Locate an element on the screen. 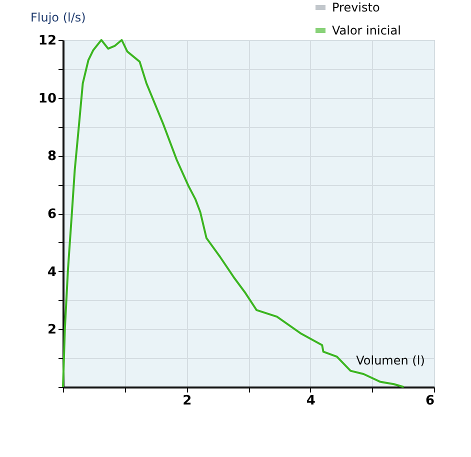  y-tick-label: 2 is located at coordinates (51, 330).